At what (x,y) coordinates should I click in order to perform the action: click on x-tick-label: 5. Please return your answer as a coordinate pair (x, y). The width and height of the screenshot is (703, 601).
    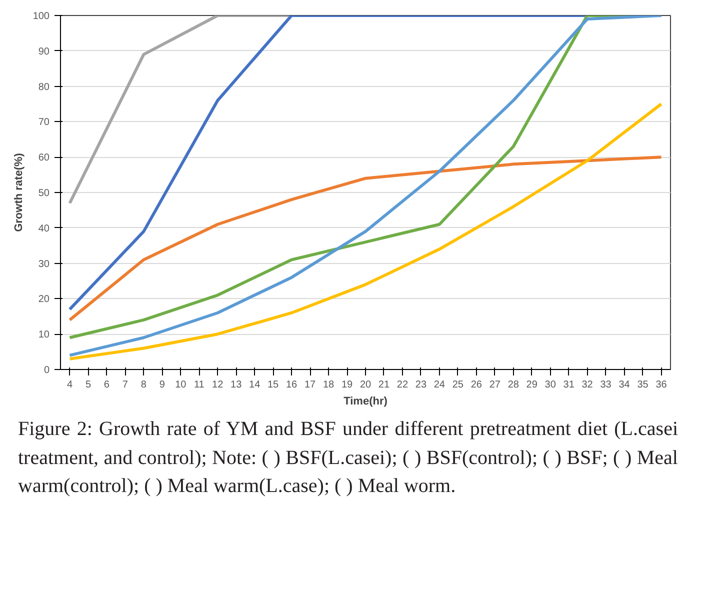
    Looking at the image, I should click on (88, 385).